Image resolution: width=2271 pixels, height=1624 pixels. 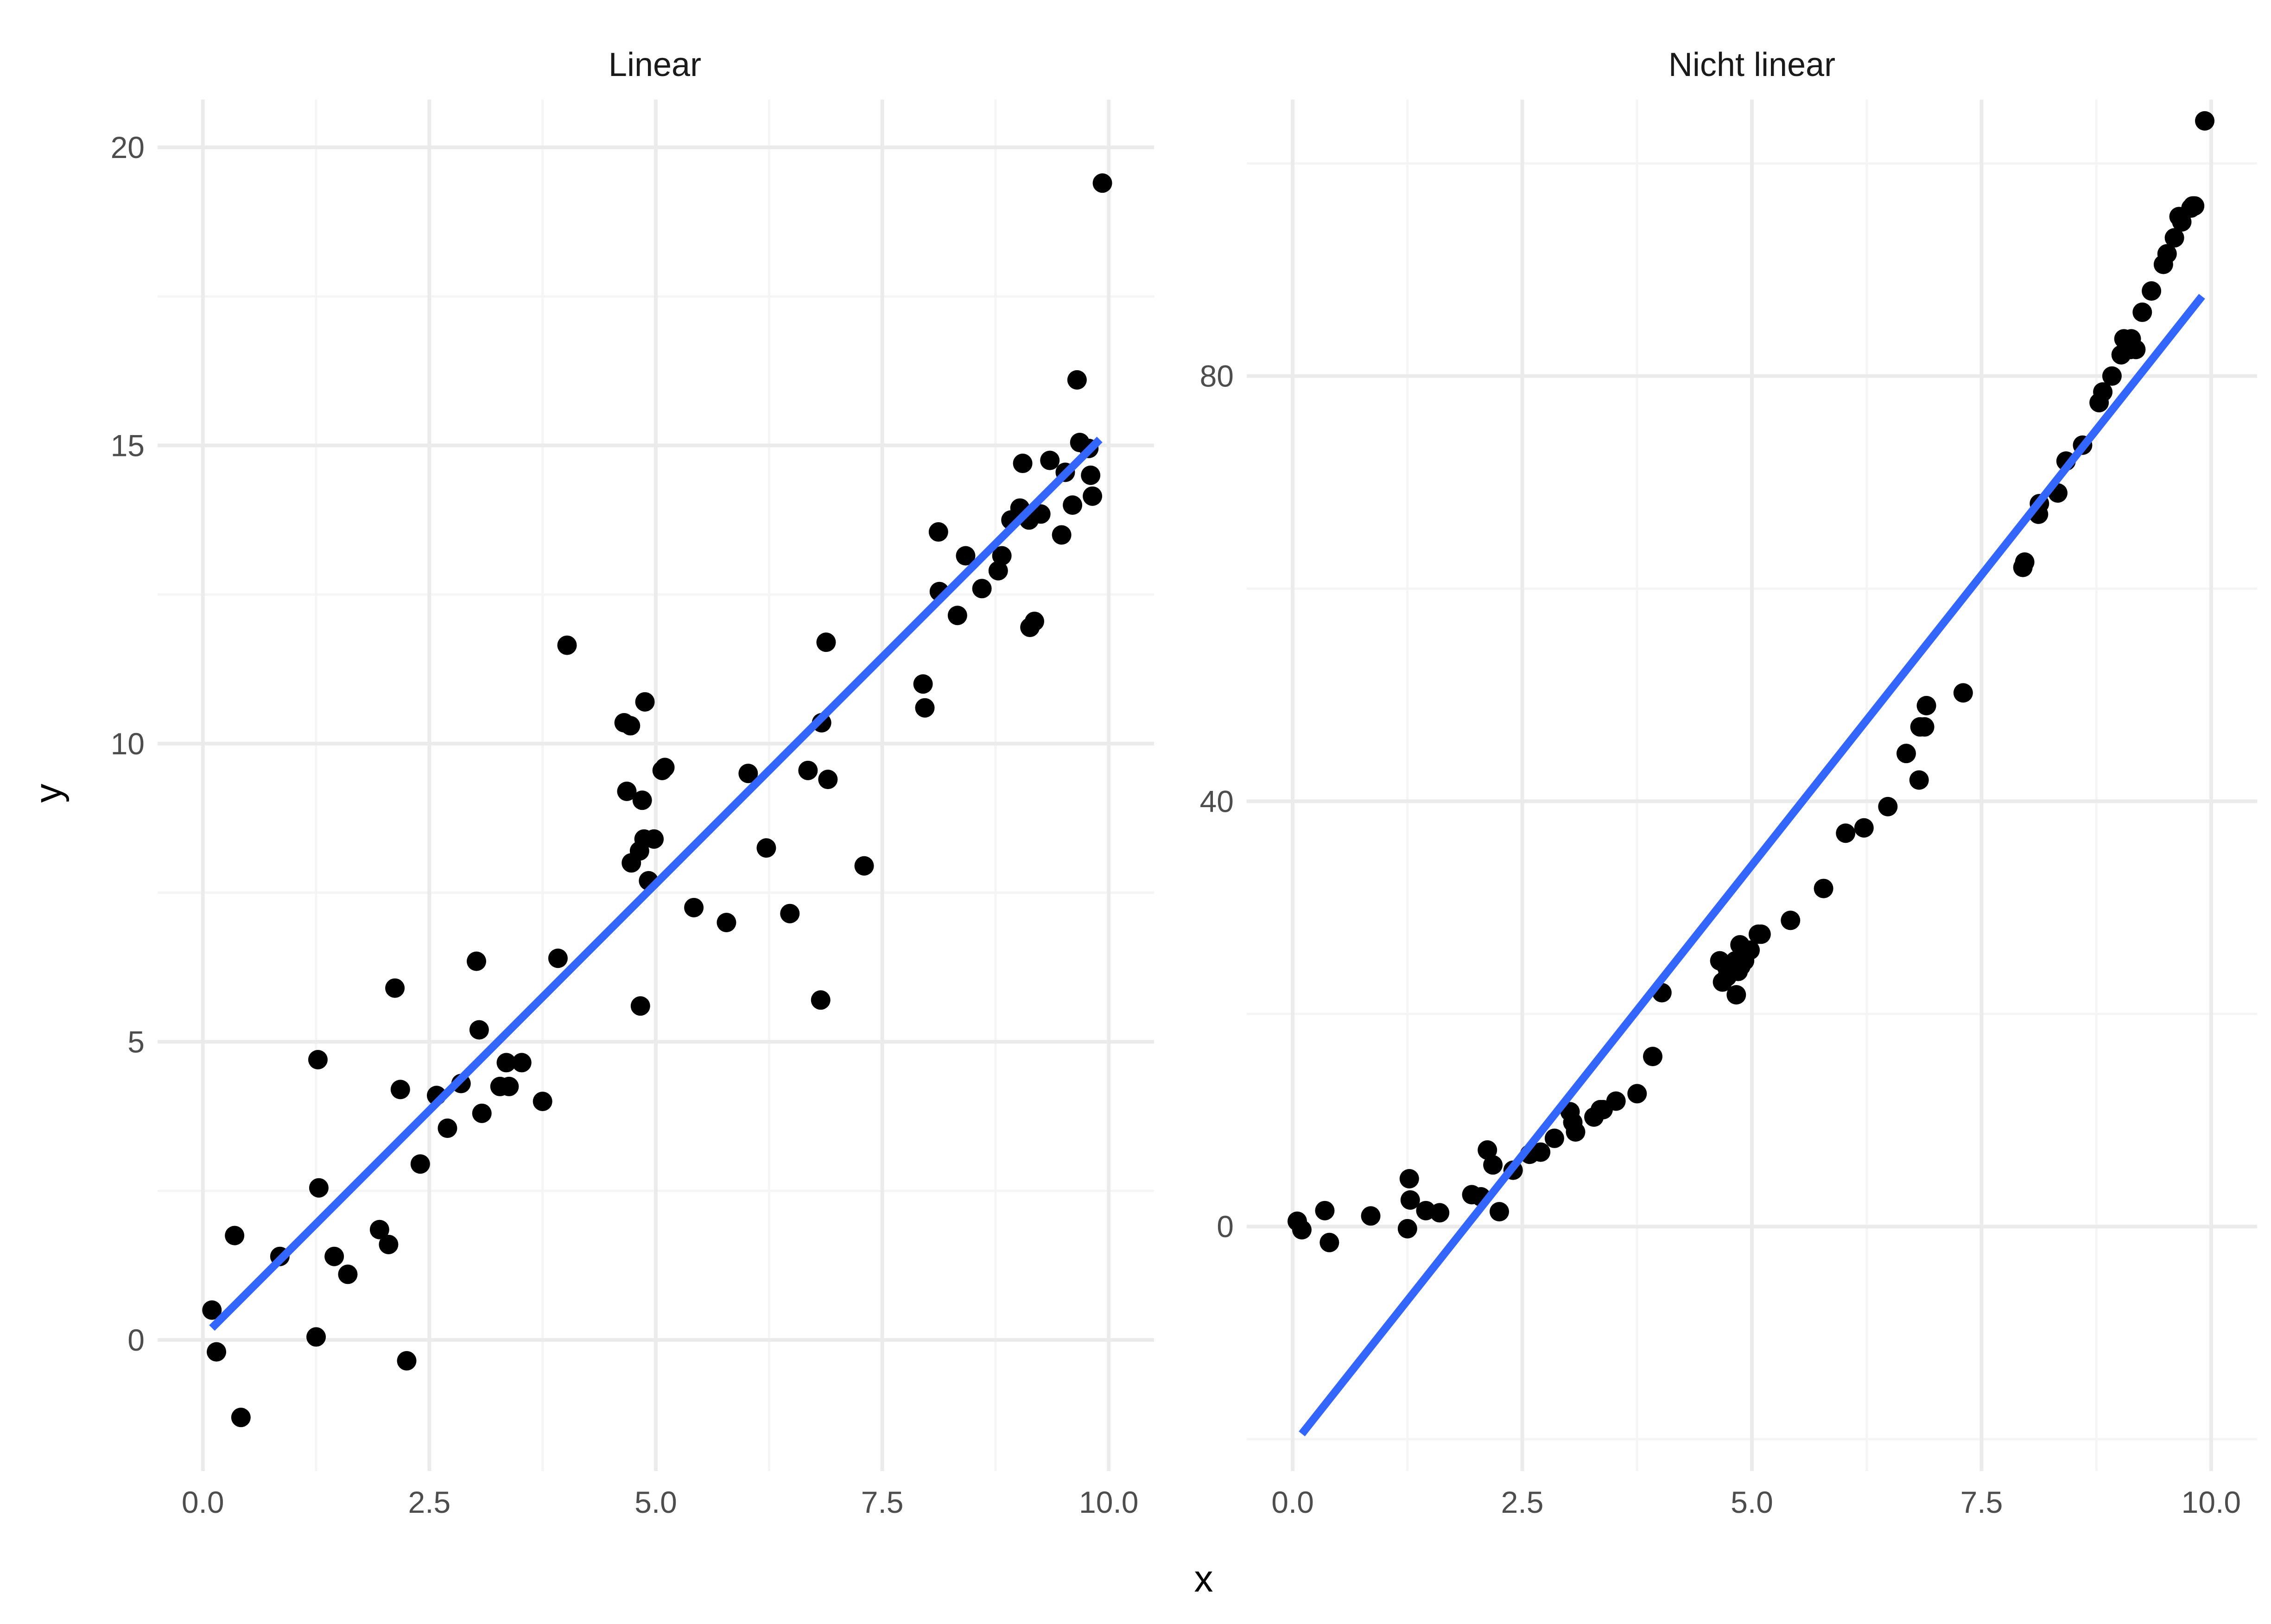 What do you see at coordinates (1226, 1226) in the screenshot?
I see `y-tick-label: 0` at bounding box center [1226, 1226].